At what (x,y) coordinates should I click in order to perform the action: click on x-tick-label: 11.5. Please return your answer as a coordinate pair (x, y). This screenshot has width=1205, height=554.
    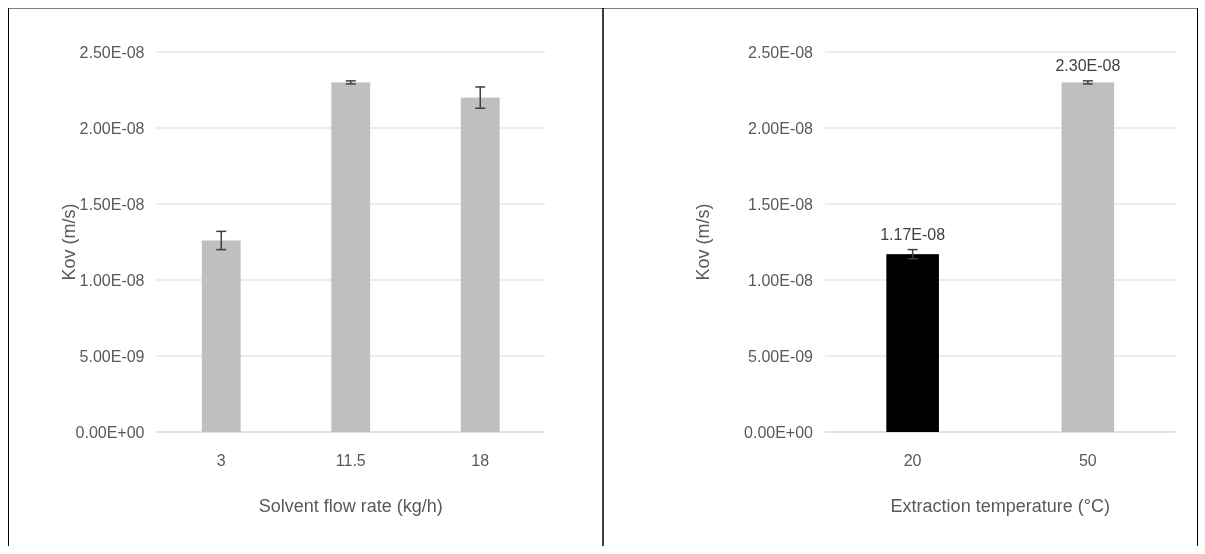
    Looking at the image, I should click on (350, 460).